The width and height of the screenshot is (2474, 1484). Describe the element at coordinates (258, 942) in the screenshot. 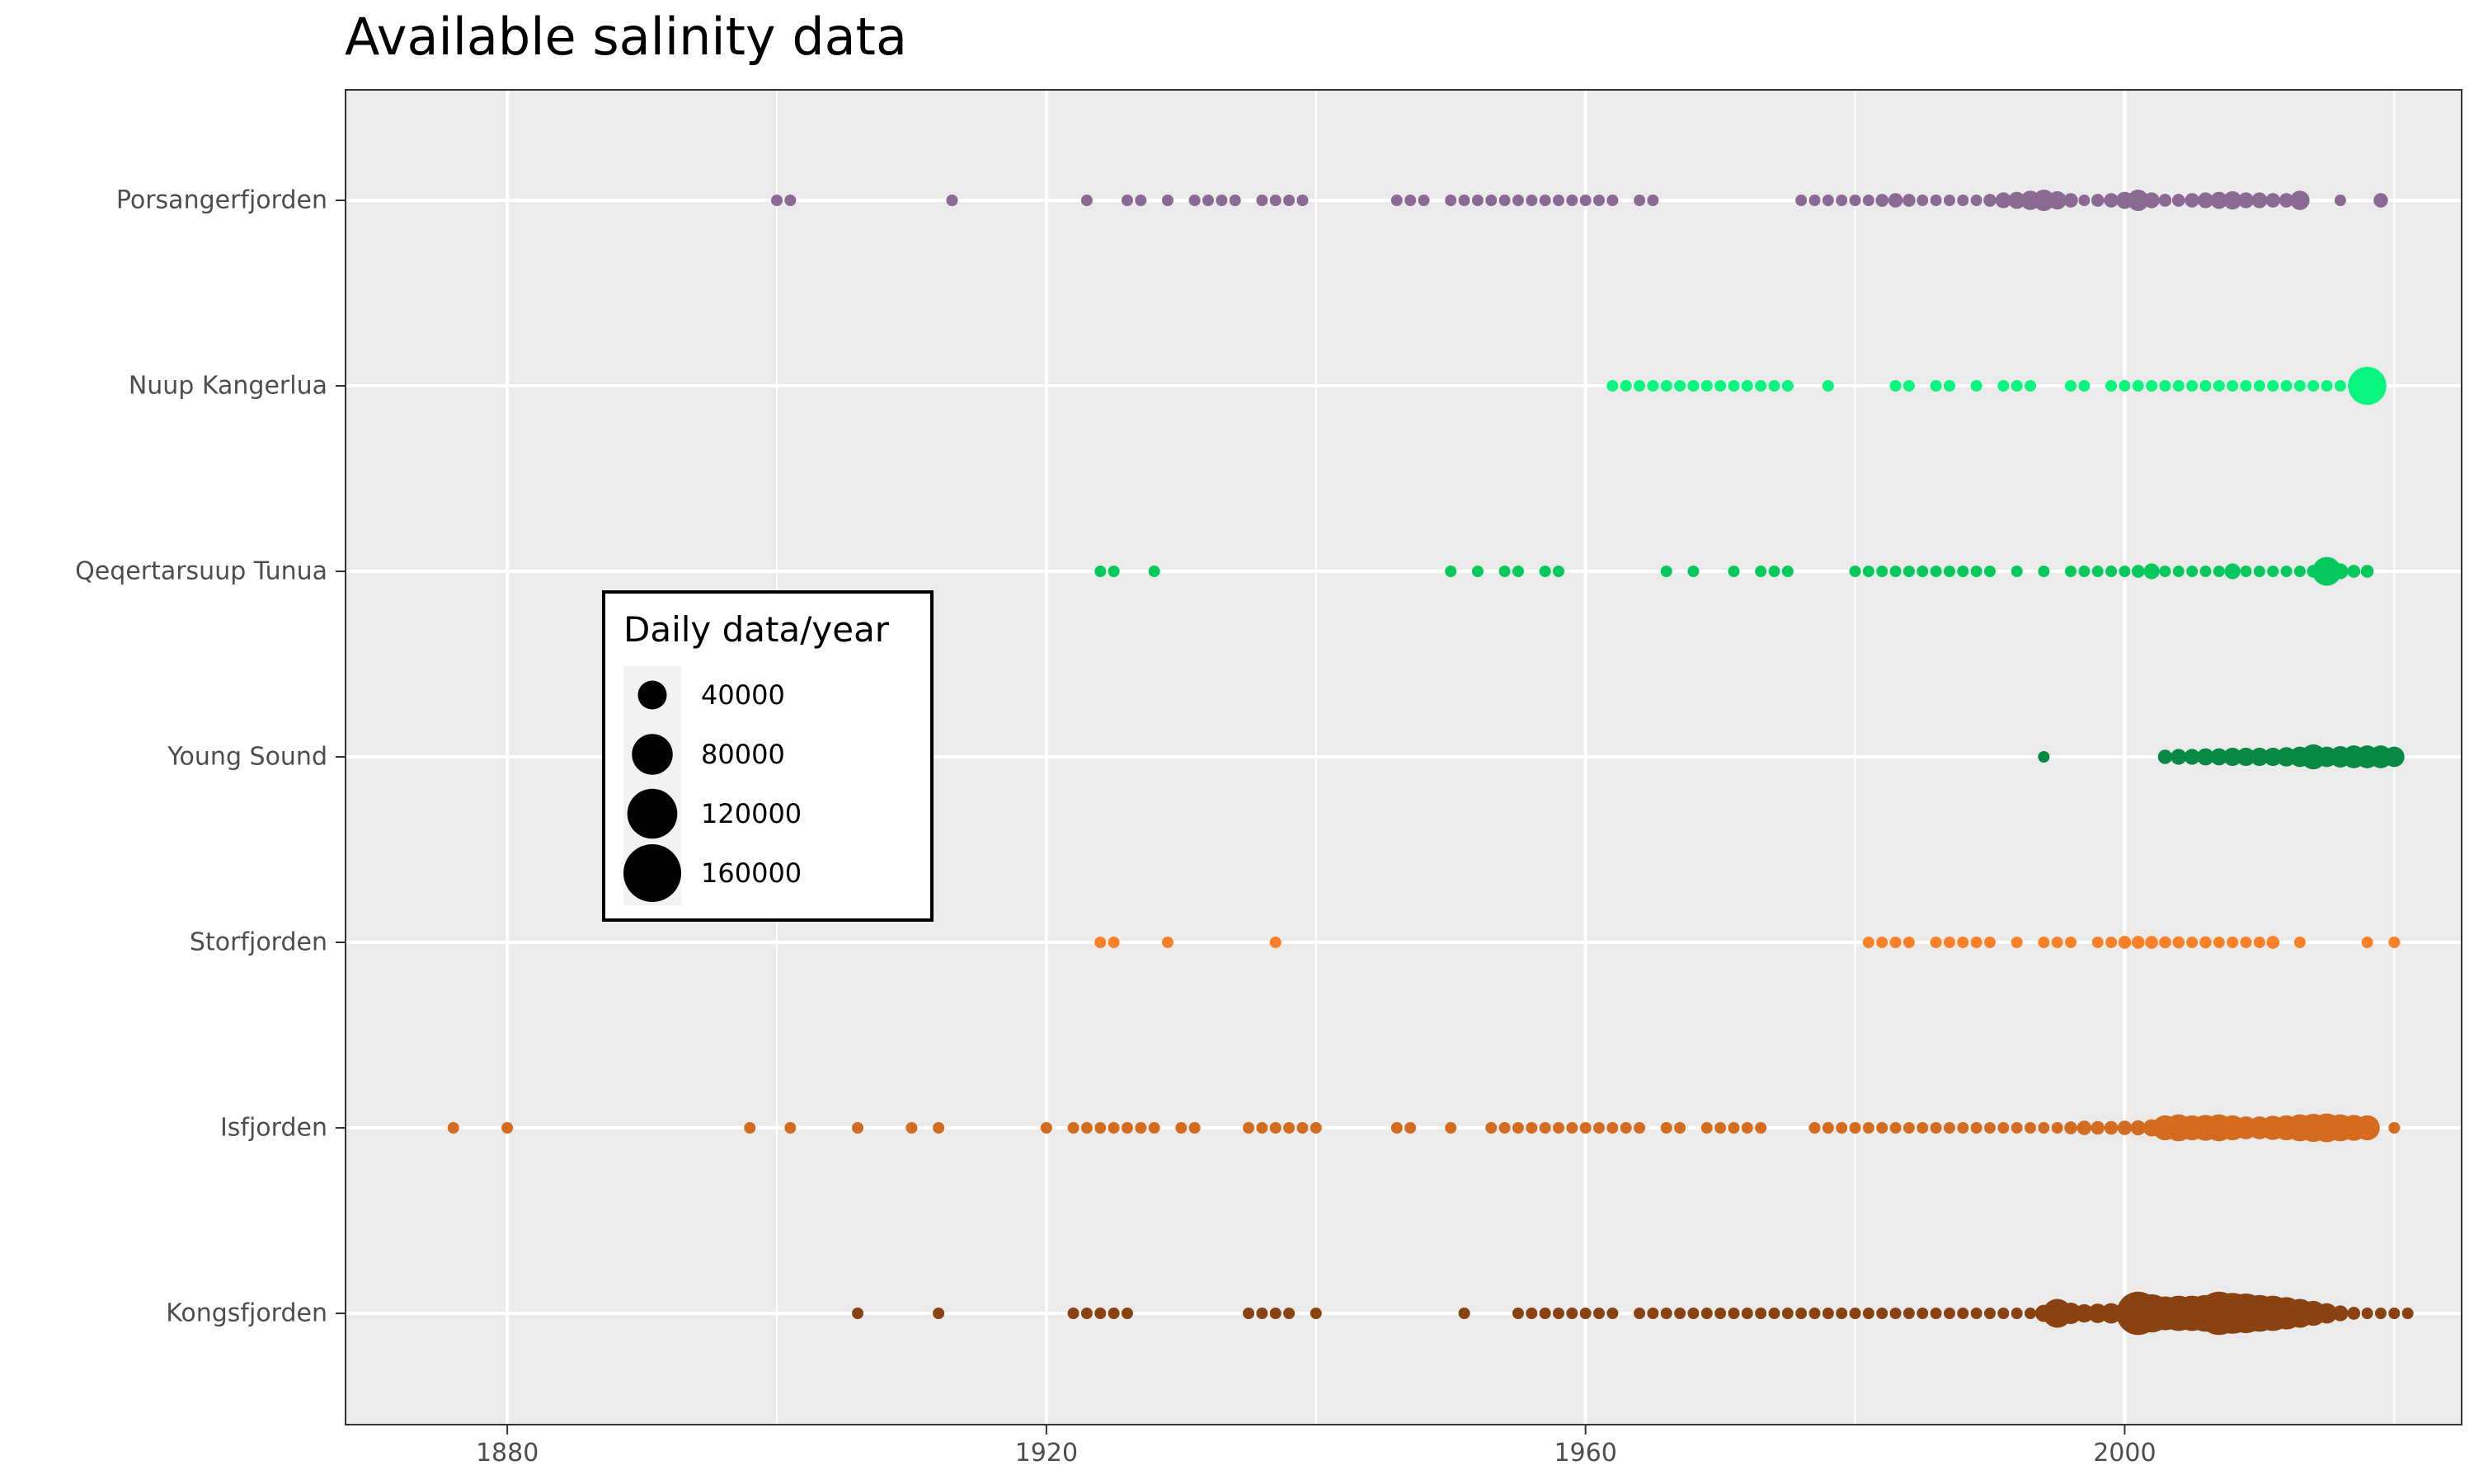

I see `y-tick-label: Storfjorden` at that location.